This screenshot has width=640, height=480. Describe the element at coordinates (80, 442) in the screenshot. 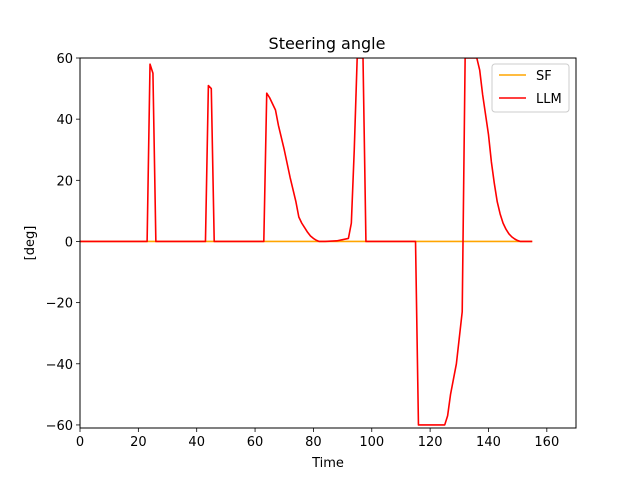

I see `x-tick-label: 0` at that location.